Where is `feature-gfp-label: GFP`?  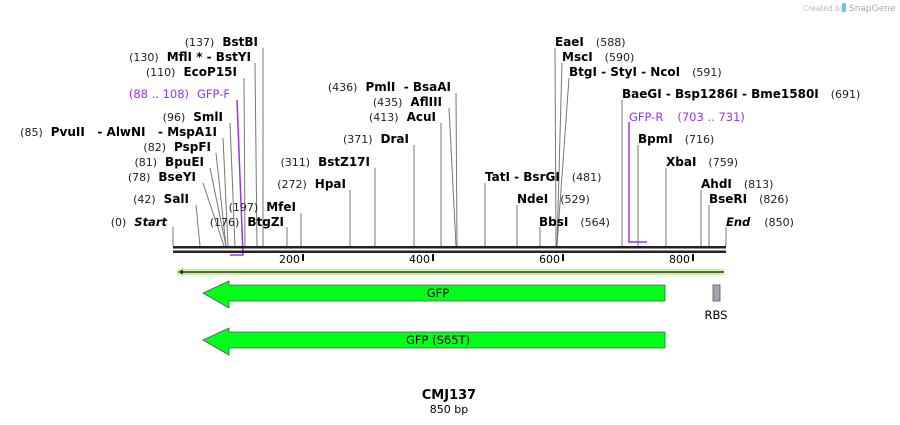 feature-gfp-label: GFP is located at coordinates (438, 293).